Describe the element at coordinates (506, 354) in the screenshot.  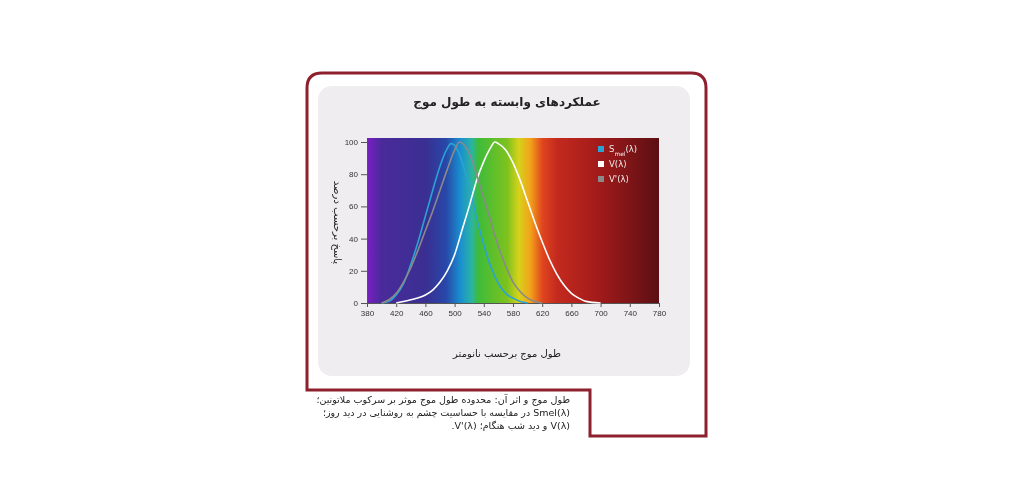
I see `x-axis-title: طول موج برحسب نانومتر` at that location.